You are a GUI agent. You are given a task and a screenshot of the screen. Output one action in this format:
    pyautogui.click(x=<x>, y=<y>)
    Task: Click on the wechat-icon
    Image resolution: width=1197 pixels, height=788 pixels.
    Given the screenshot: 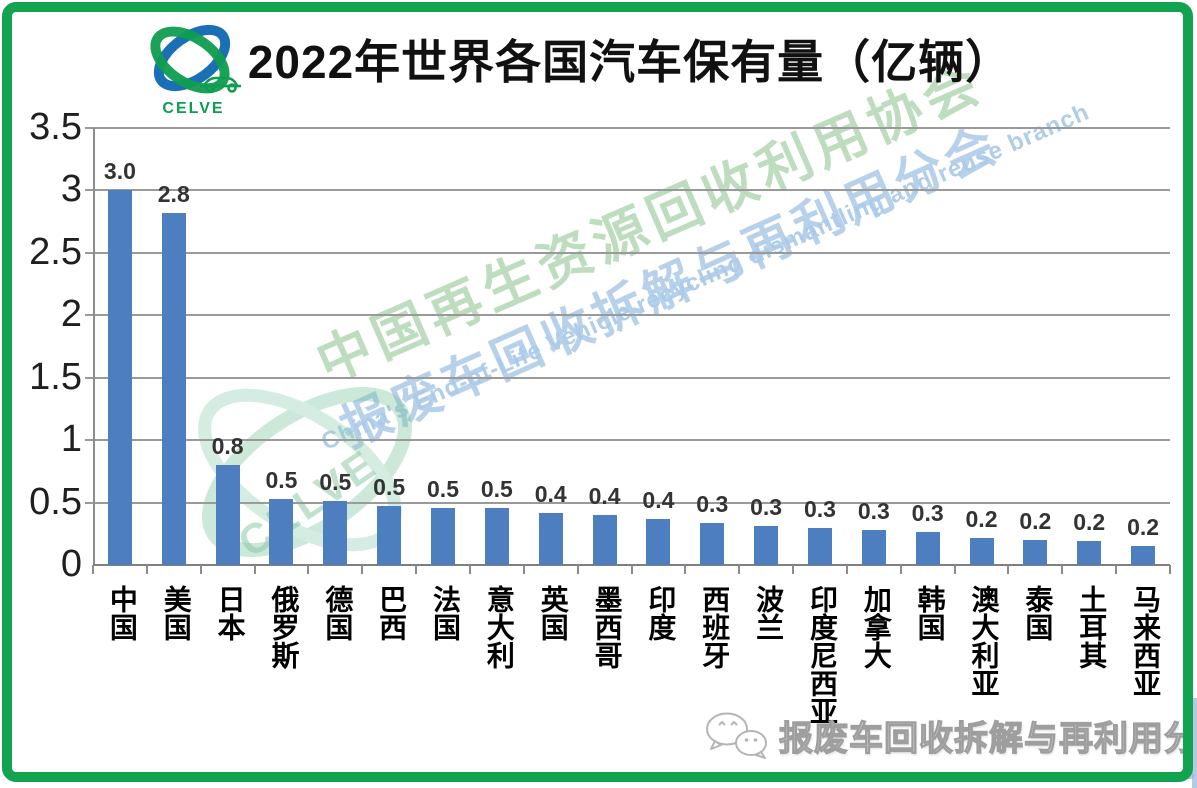 What is the action you would take?
    pyautogui.click(x=736, y=735)
    